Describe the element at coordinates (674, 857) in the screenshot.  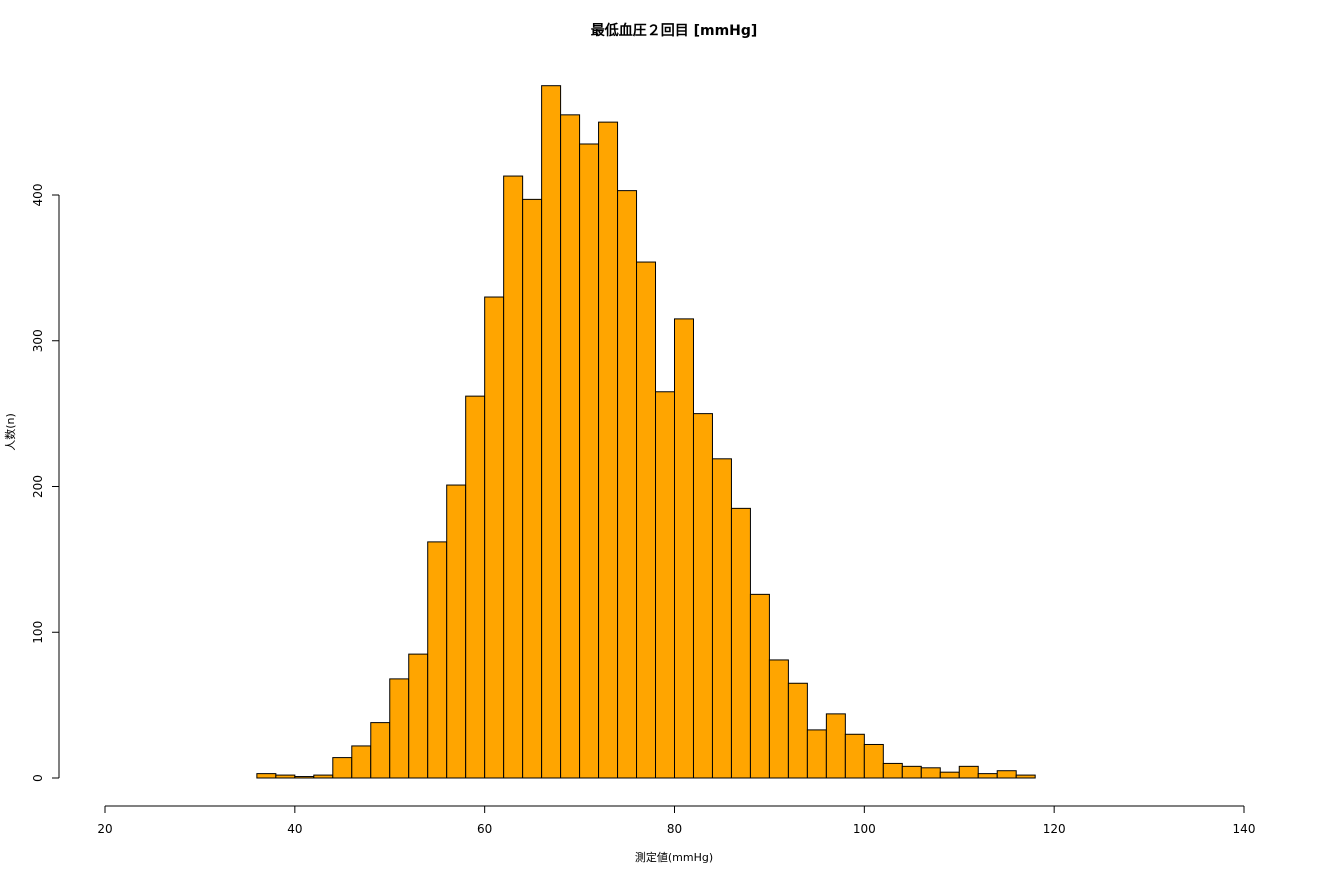
I see `x-axis-label: 測定値(mmHg)` at that location.